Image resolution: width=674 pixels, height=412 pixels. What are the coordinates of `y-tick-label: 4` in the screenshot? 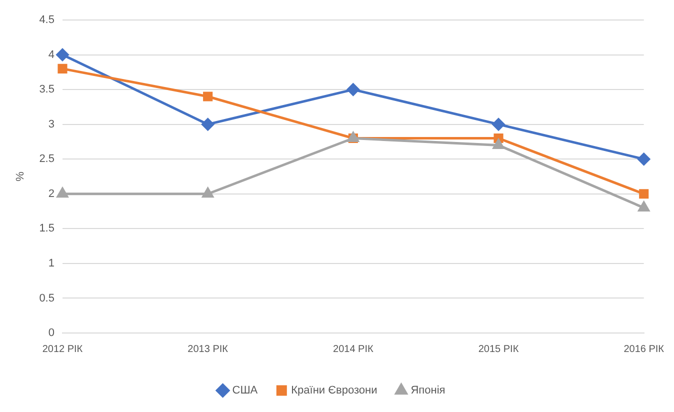 It's located at (51, 54).